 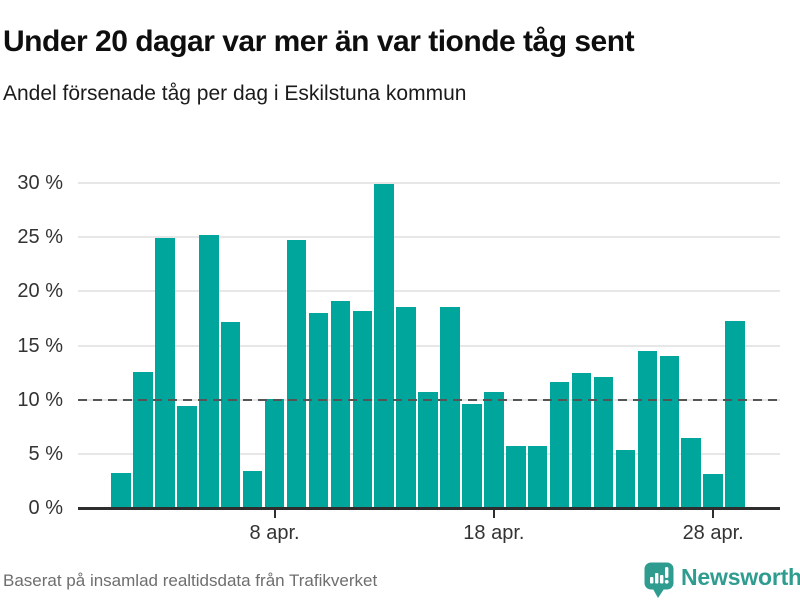 What do you see at coordinates (659, 580) in the screenshot?
I see `newsworthy-logo-icon` at bounding box center [659, 580].